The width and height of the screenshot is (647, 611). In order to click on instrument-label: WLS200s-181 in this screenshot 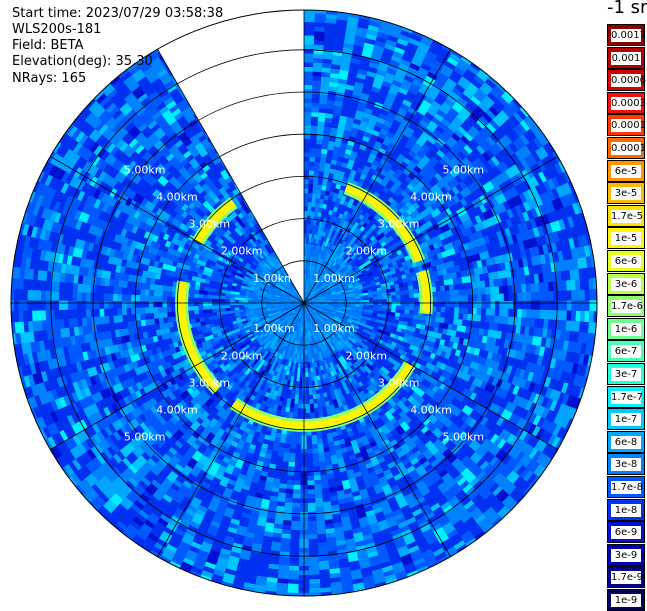, I will do `click(56, 30)`.